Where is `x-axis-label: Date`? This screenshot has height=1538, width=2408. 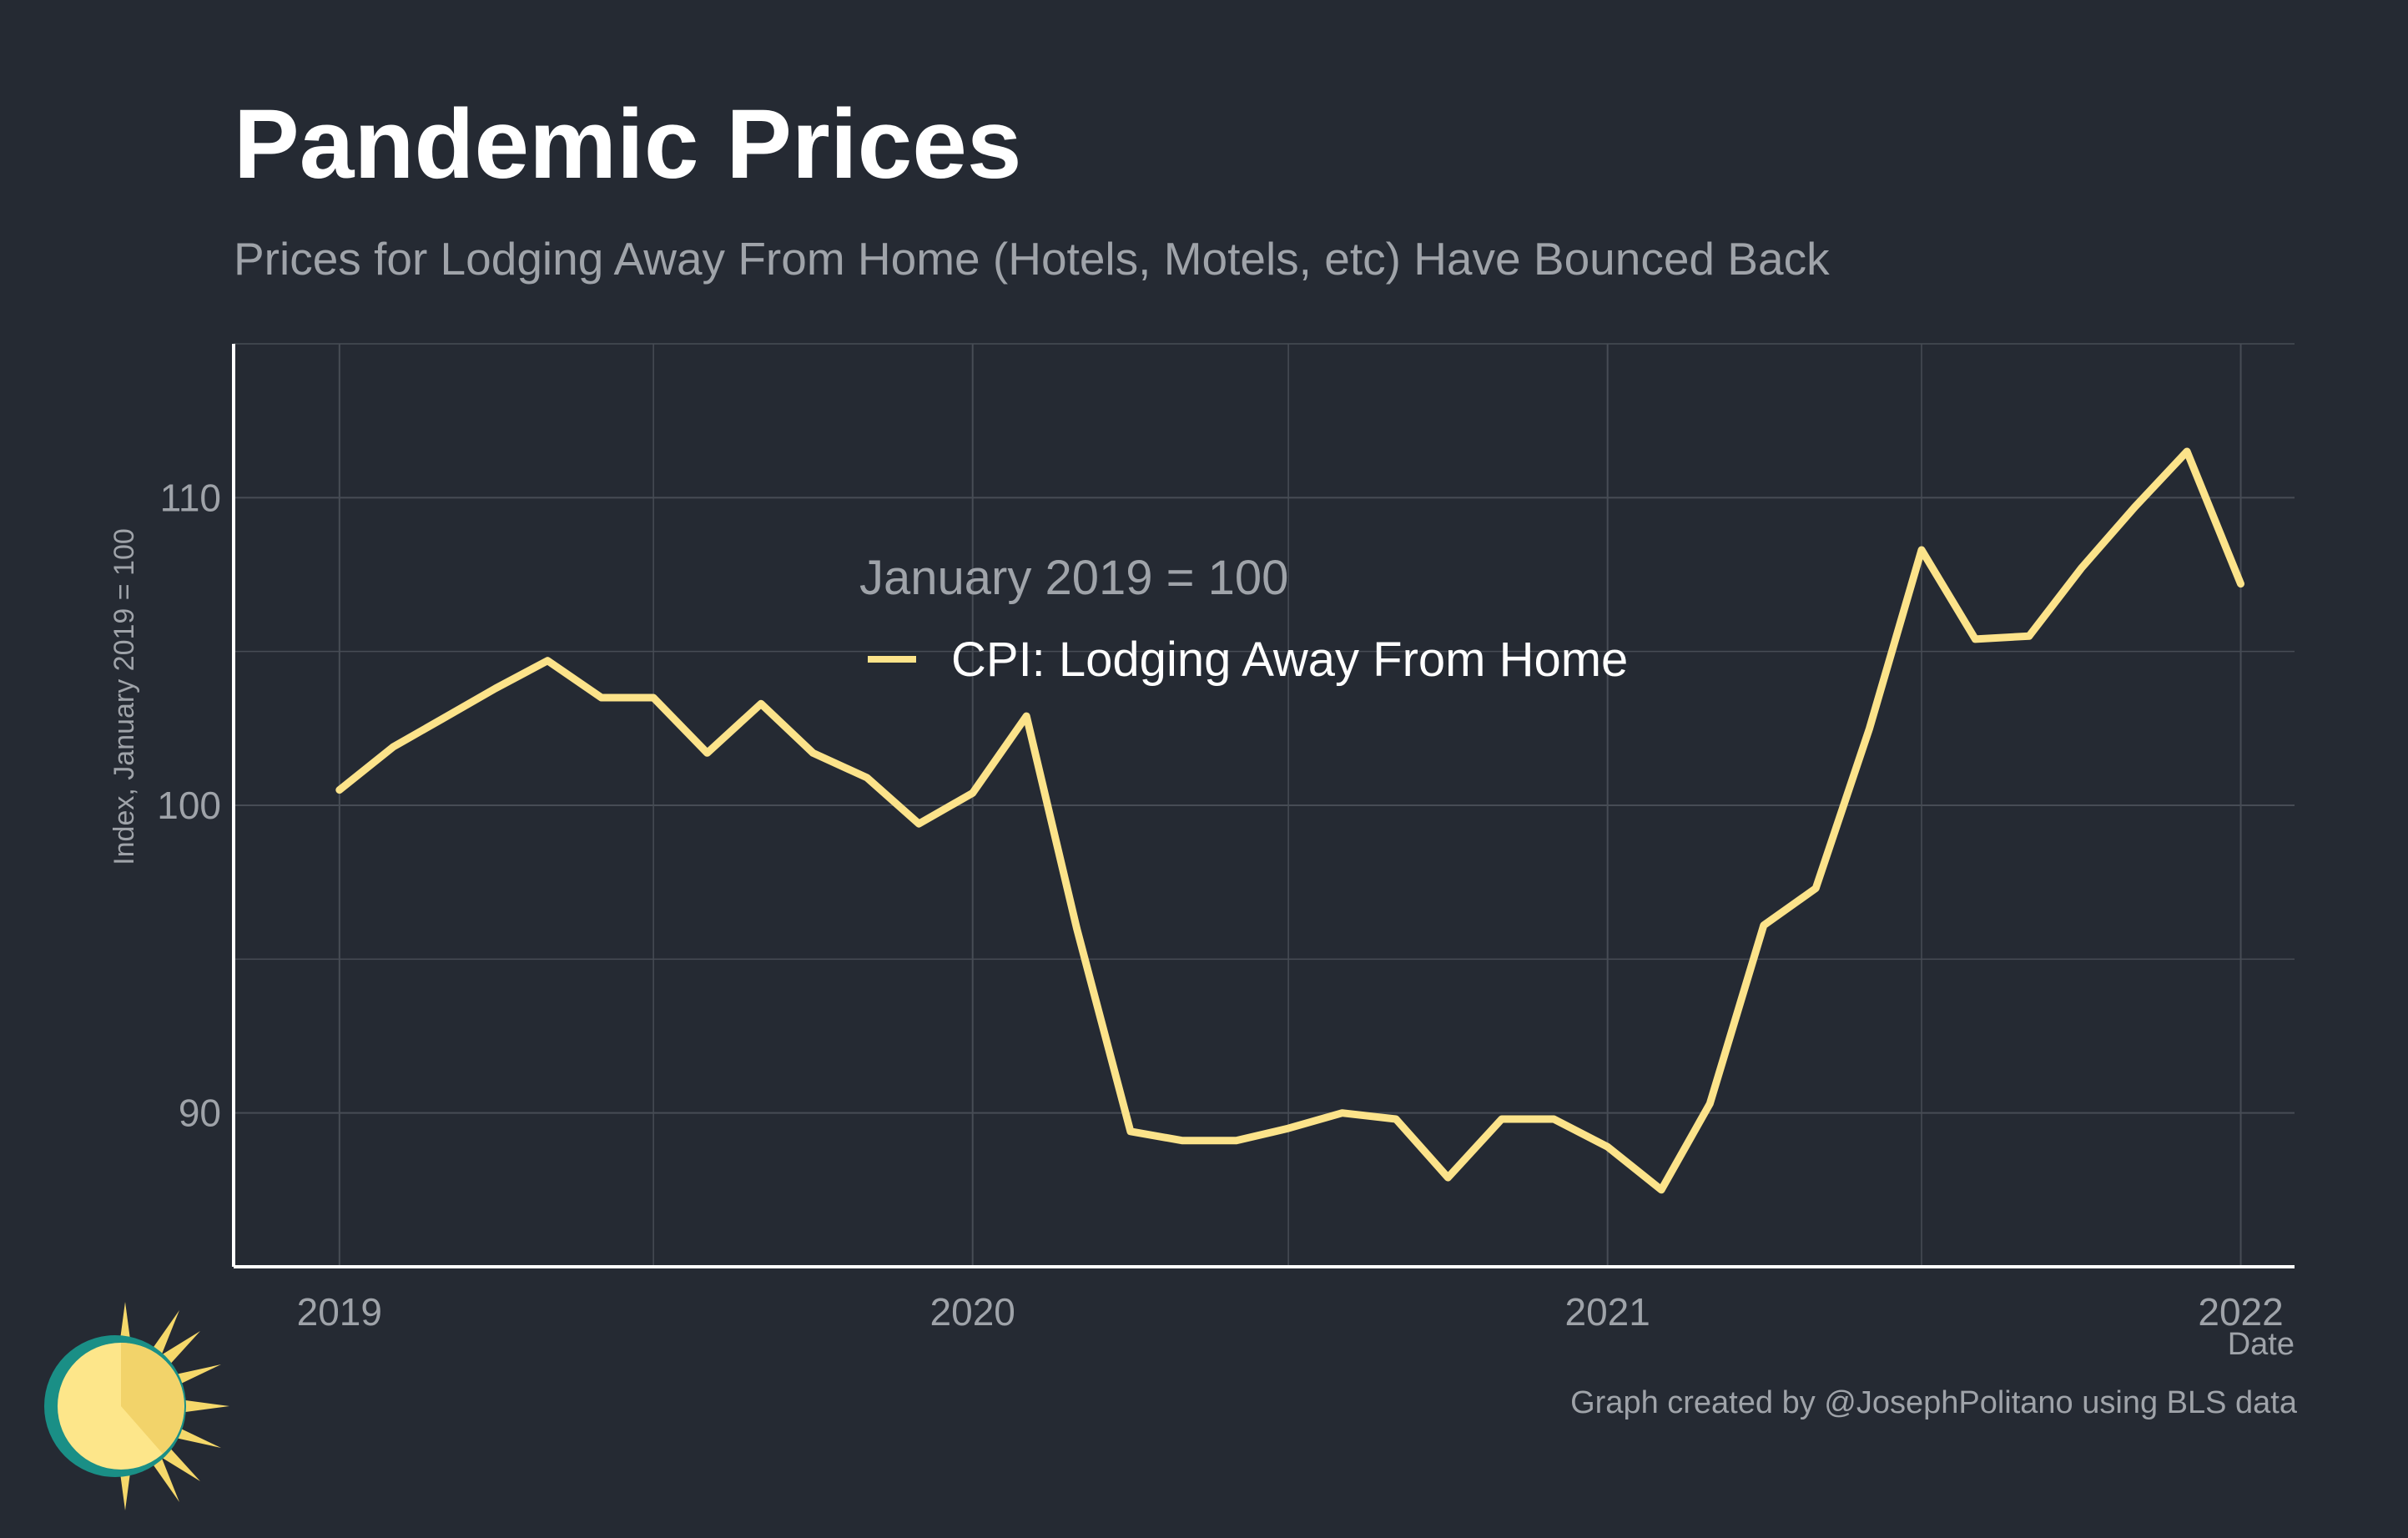
x-axis-label: Date is located at coordinates (2261, 1344).